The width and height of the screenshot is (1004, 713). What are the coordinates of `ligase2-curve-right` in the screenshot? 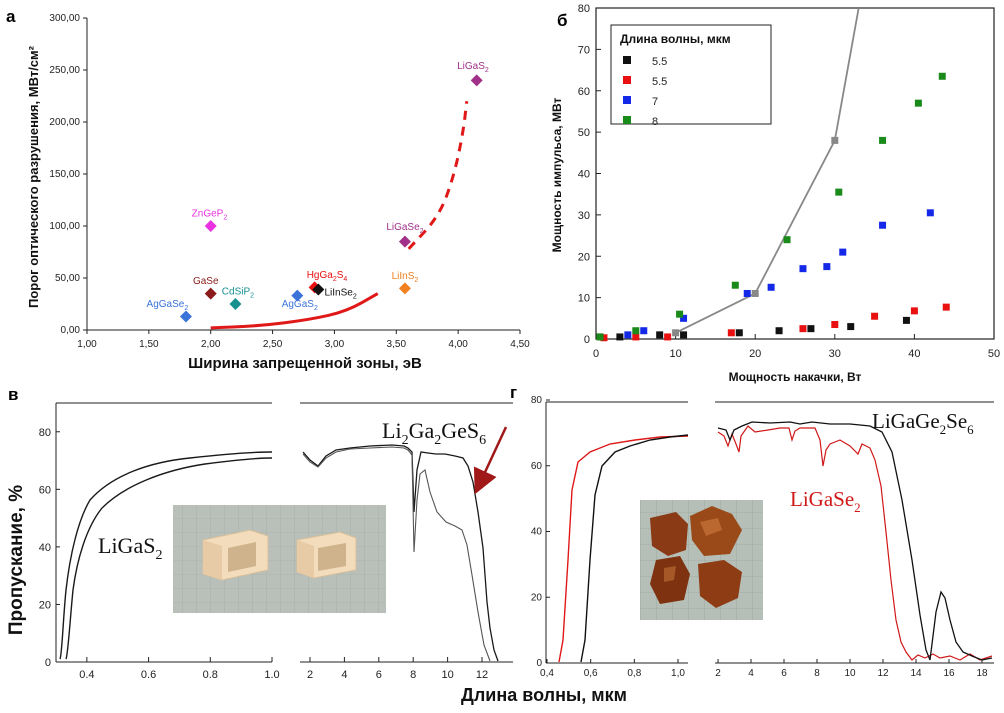 It's located at (855, 543).